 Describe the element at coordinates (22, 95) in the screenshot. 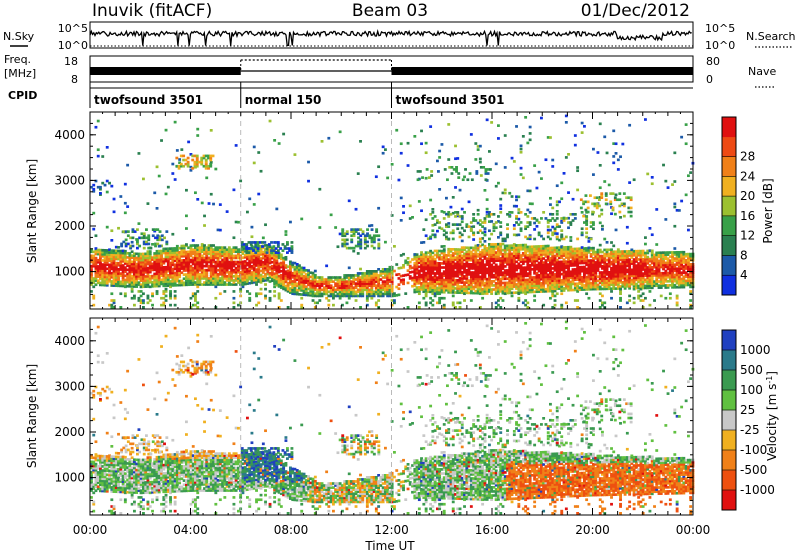

I see `cpid-label: CPID` at that location.